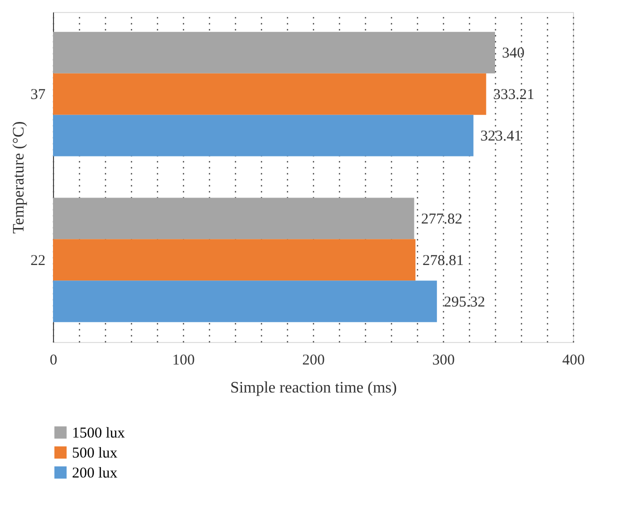  I want to click on data-label: 340, so click(513, 54).